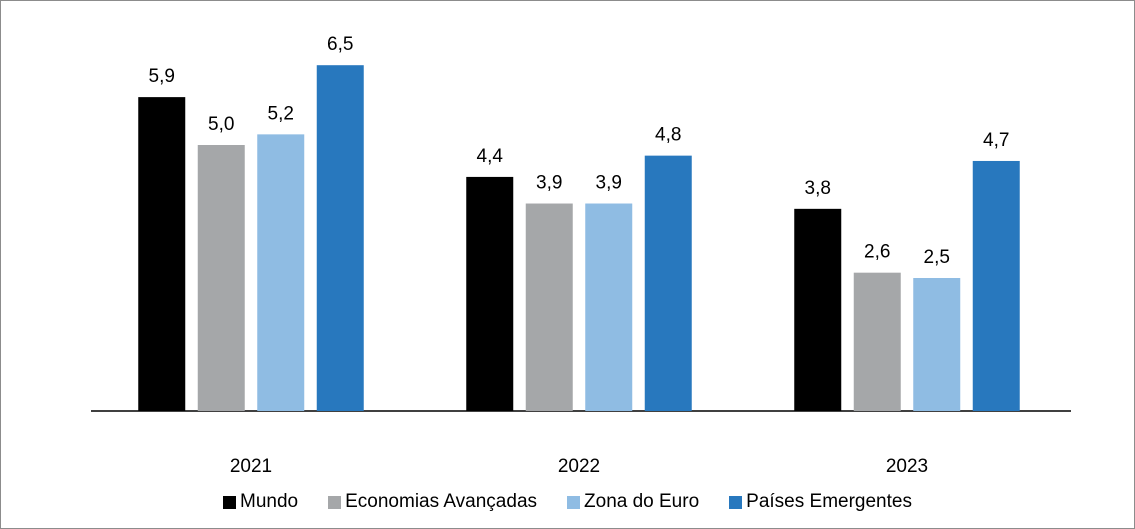  I want to click on x-tick-label: 2022, so click(579, 466).